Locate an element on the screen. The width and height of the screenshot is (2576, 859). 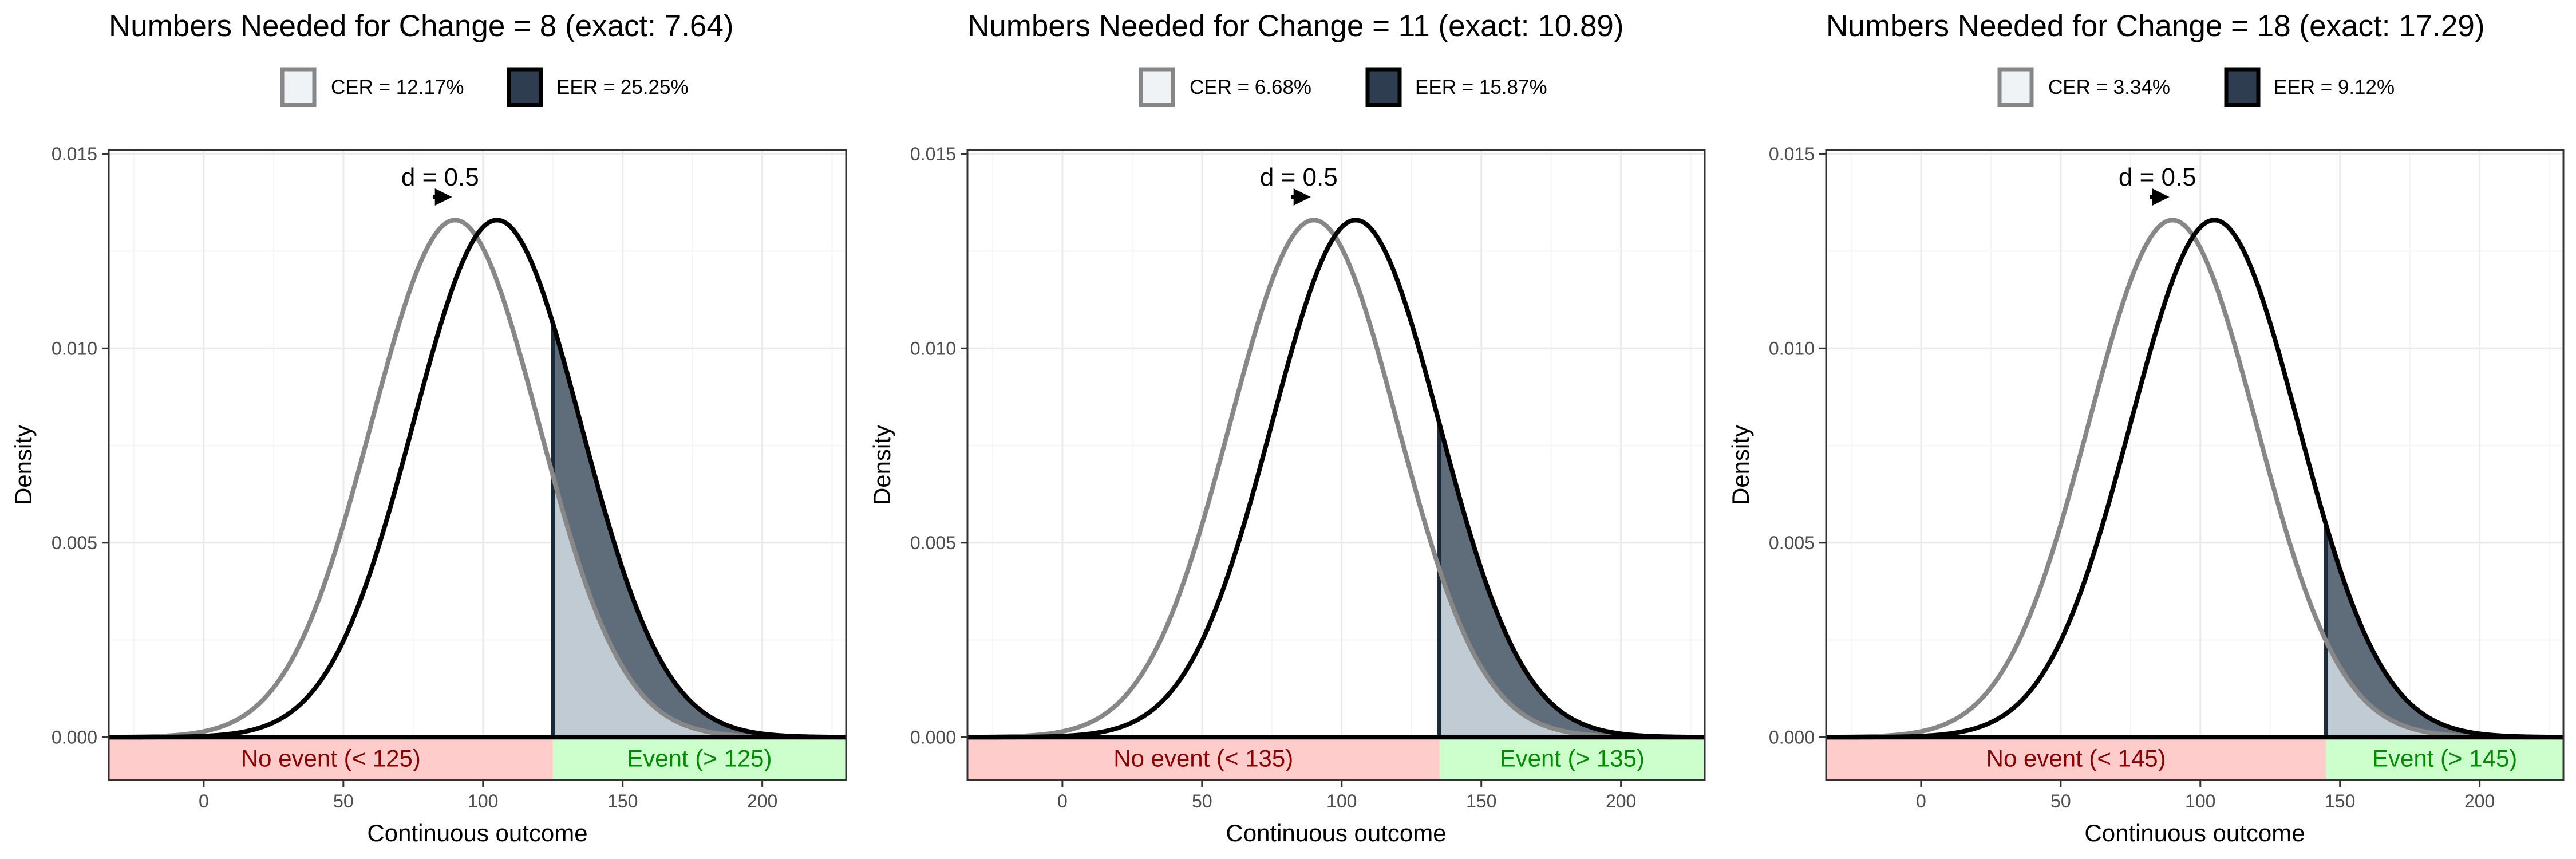
legend-label-cer: CER = 3.34% is located at coordinates (2109, 87).